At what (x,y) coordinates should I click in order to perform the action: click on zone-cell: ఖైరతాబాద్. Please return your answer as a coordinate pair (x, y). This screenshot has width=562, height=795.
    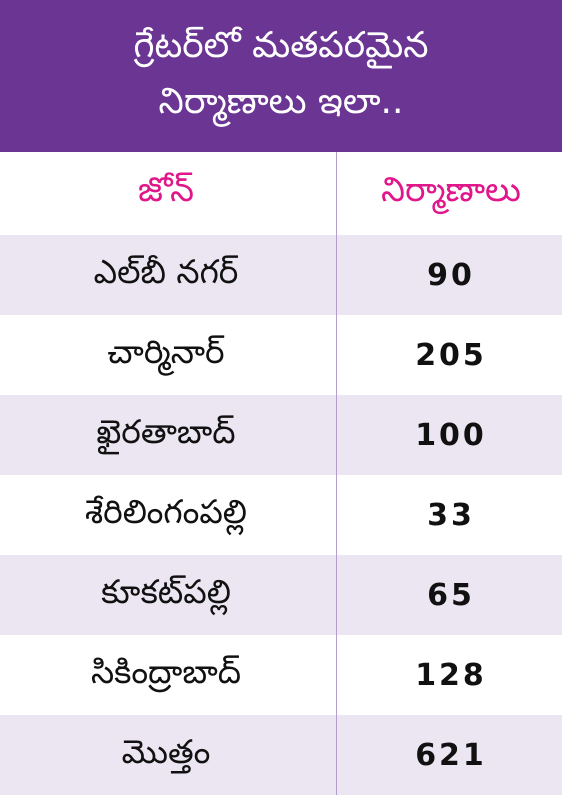
    Looking at the image, I should click on (166, 431).